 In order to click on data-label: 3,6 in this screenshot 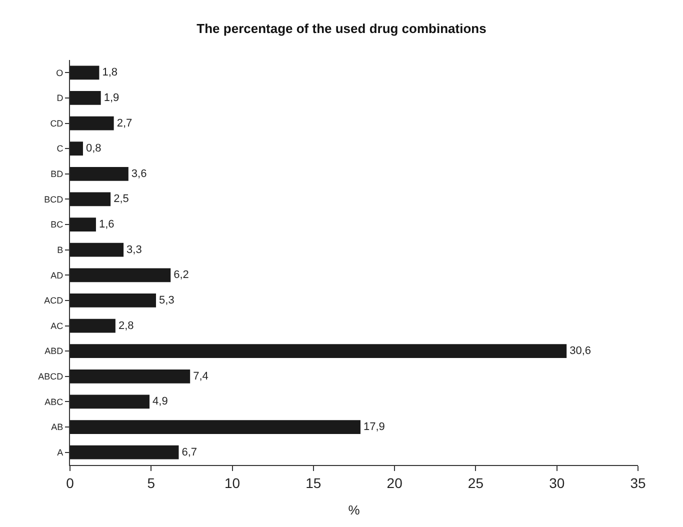, I will do `click(139, 174)`.